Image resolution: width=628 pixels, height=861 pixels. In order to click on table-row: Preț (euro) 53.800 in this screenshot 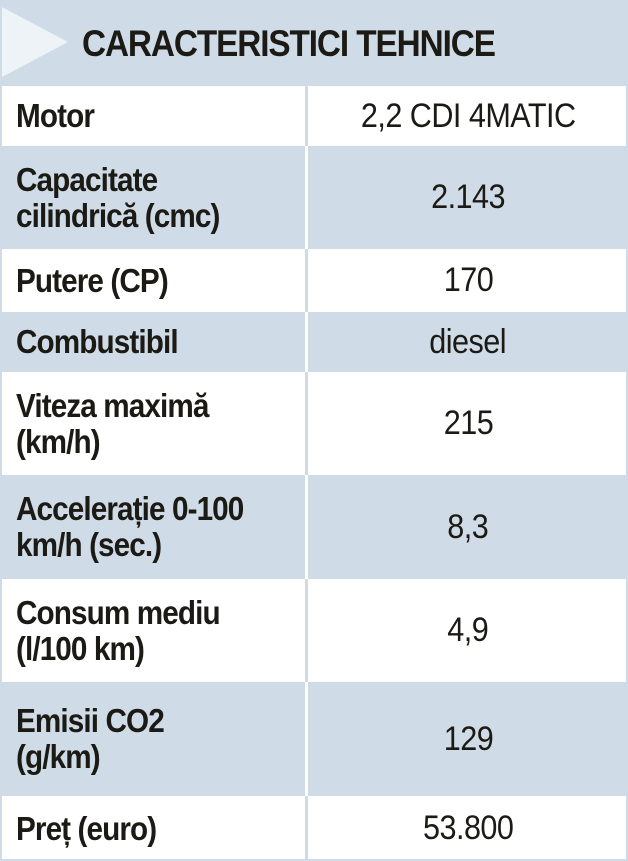, I will do `click(314, 828)`.